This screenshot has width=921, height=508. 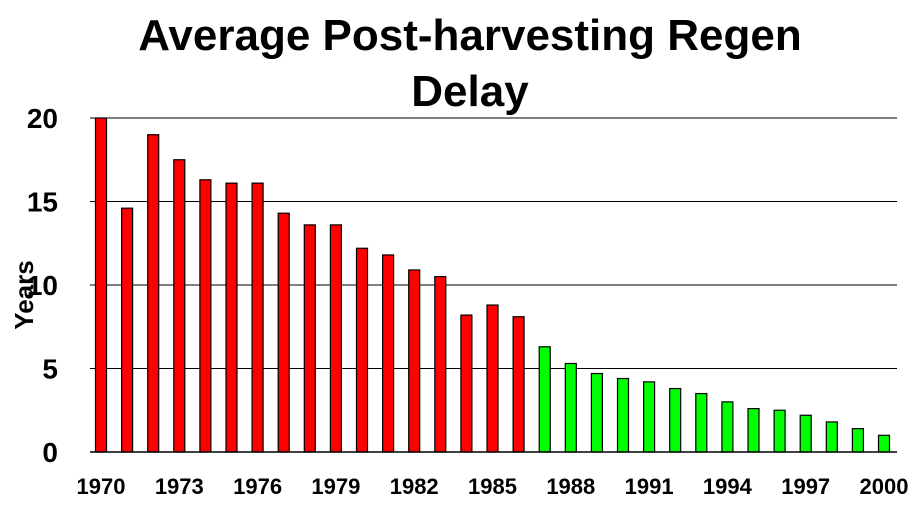 What do you see at coordinates (101, 486) in the screenshot?
I see `x-tick-label-1970: 1970` at bounding box center [101, 486].